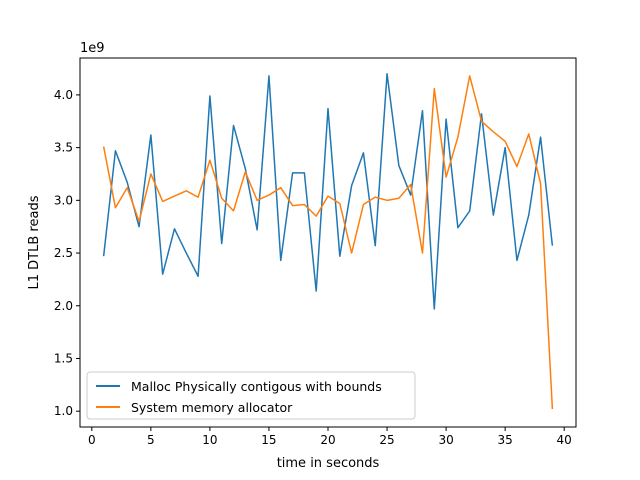 The height and width of the screenshot is (480, 640). I want to click on x-tick-label: 35, so click(505, 440).